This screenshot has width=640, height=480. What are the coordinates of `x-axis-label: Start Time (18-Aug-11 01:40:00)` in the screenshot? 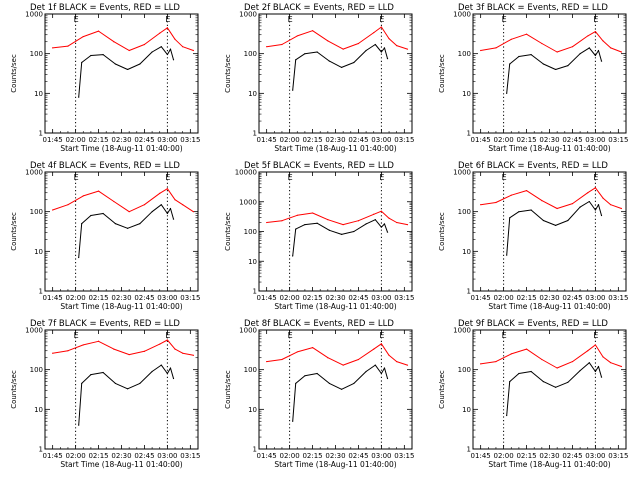 It's located at (335, 148).